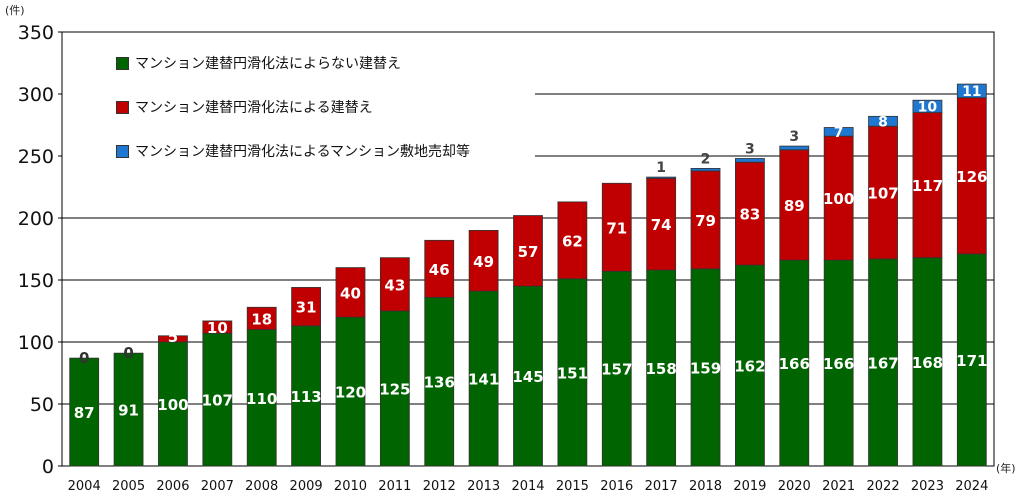 The width and height of the screenshot is (1024, 497). I want to click on bar-2020-series1, so click(794, 205).